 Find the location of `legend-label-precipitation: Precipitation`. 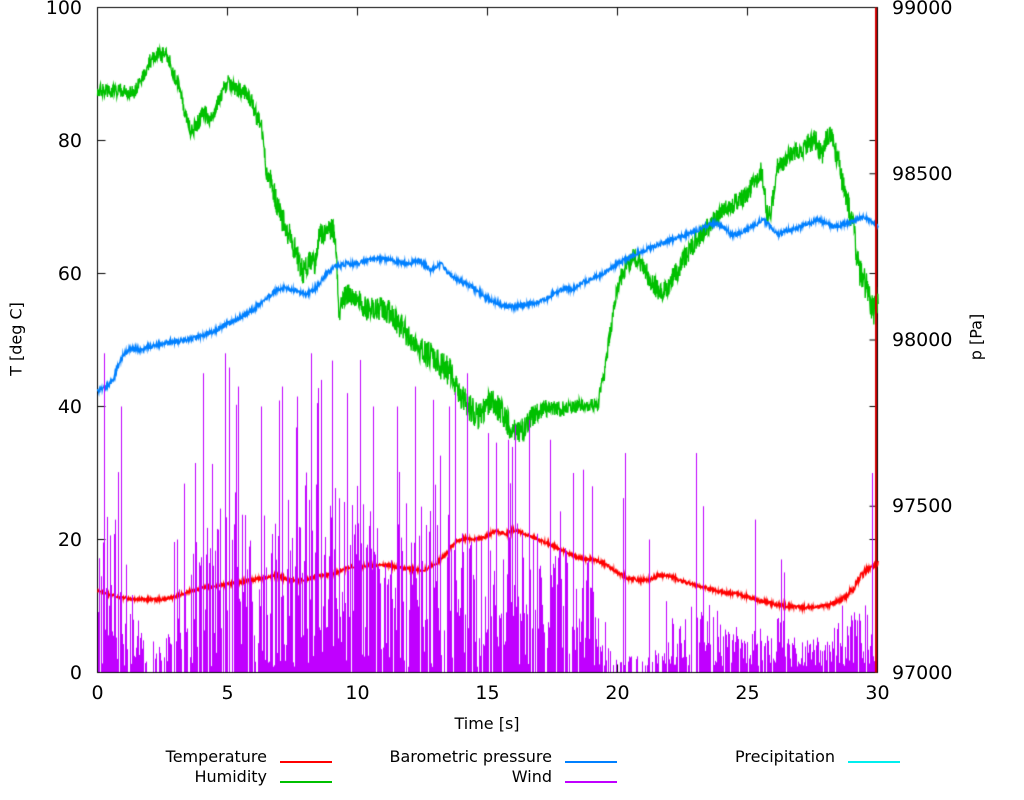

legend-label-precipitation: Precipitation is located at coordinates (784, 756).